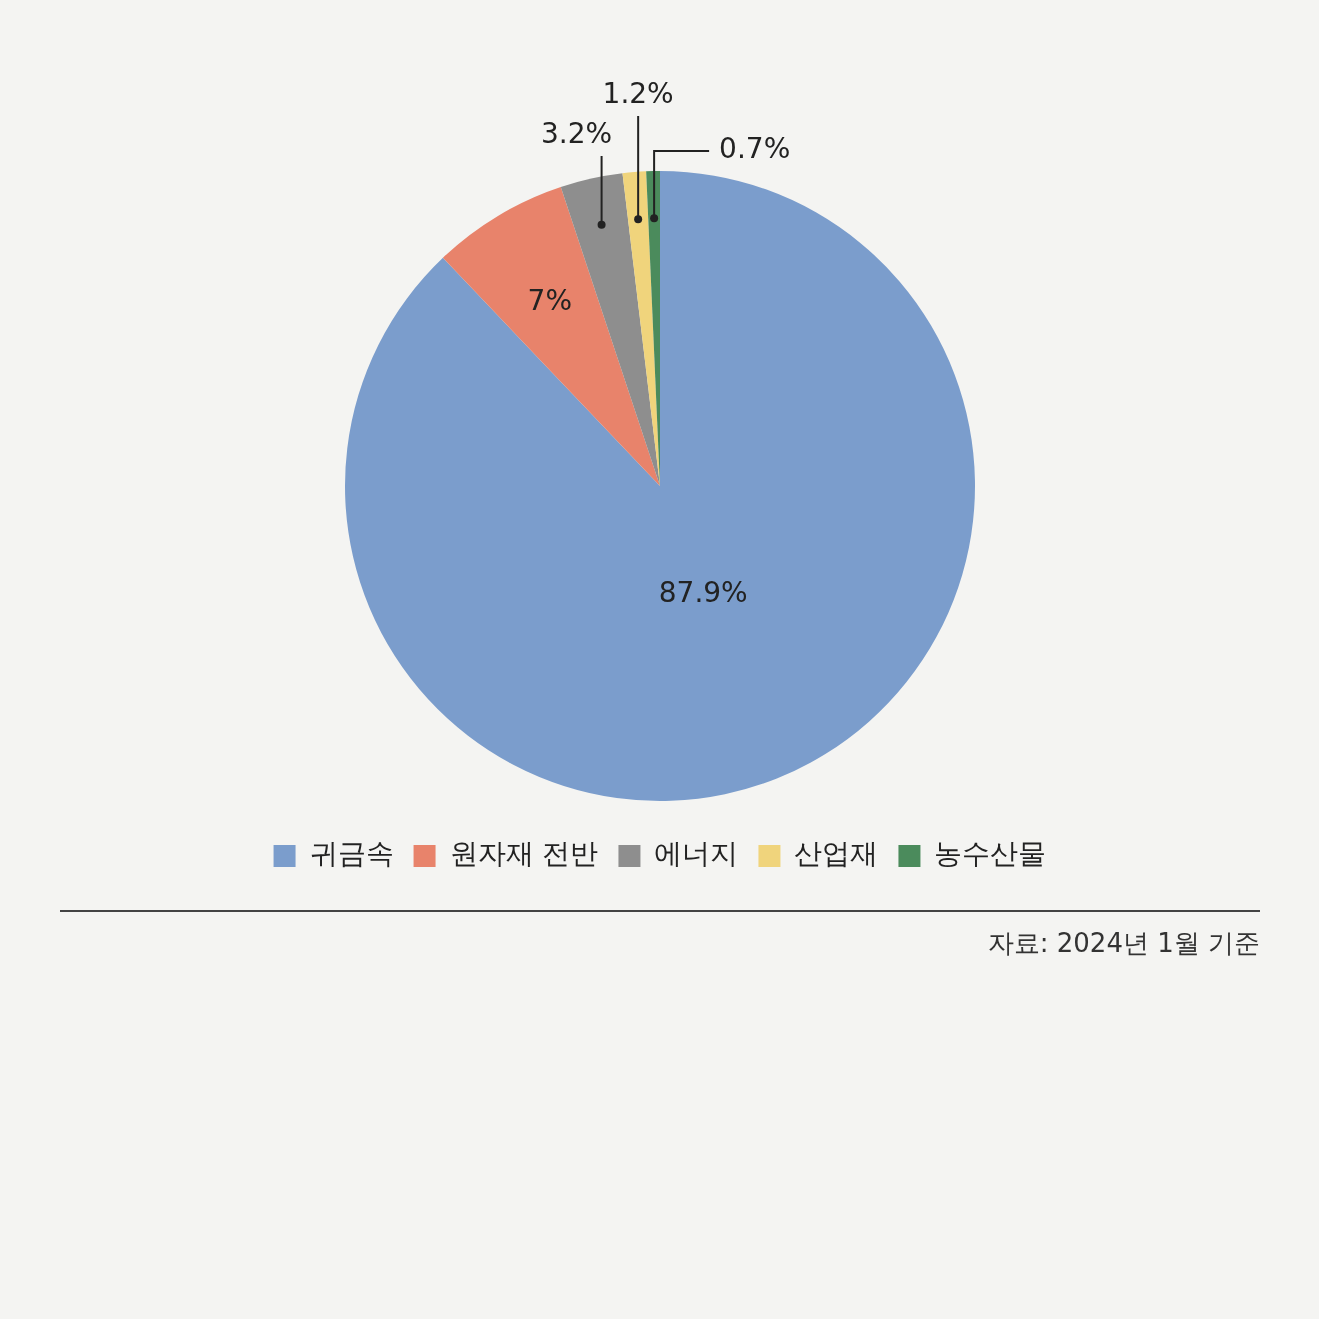  I want to click on legend-label: 원자재 전반, so click(524, 854).